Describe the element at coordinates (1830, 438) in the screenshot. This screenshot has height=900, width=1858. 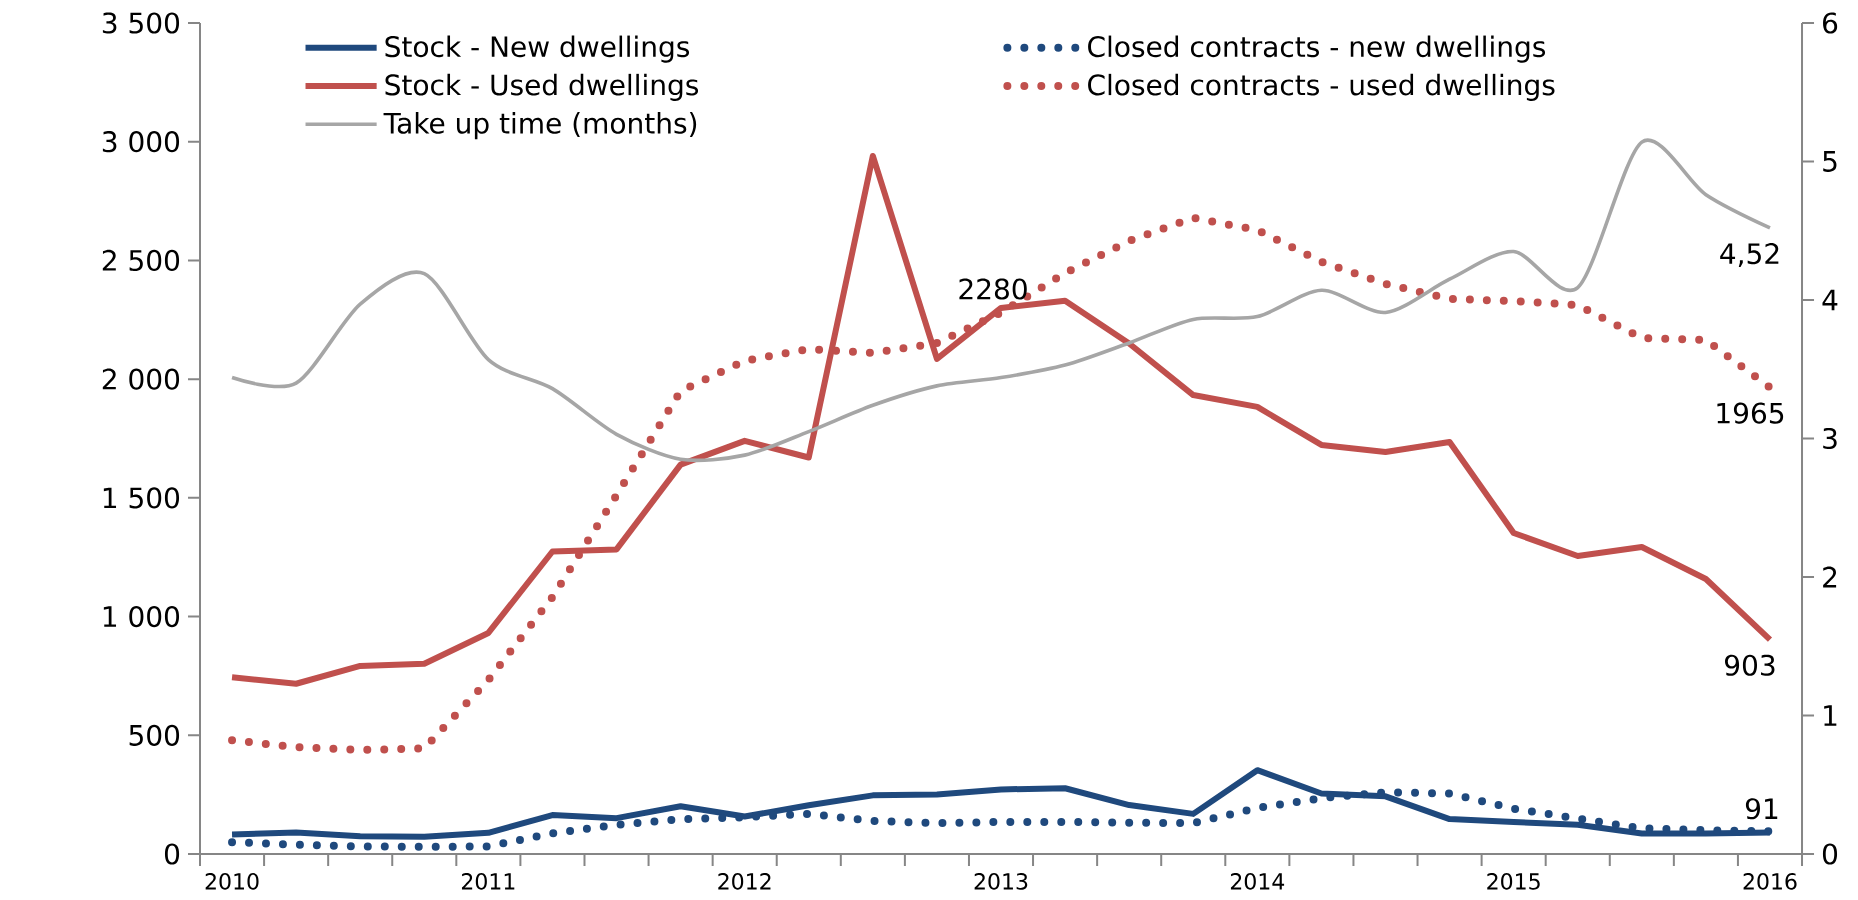
I see `y2-tick-label: 3` at that location.